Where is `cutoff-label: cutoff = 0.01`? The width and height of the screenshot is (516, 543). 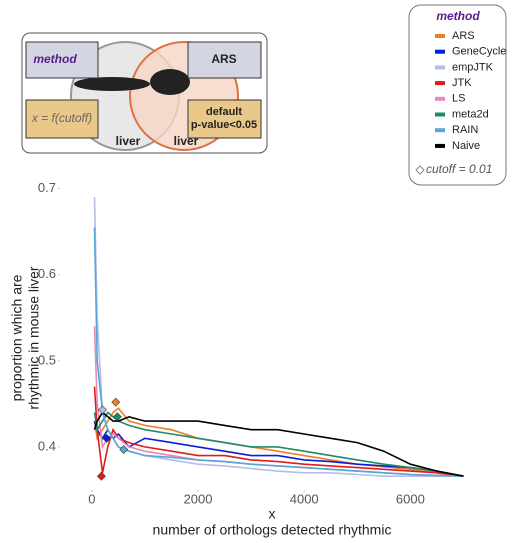
cutoff-label: cutoff = 0.01 is located at coordinates (459, 169).